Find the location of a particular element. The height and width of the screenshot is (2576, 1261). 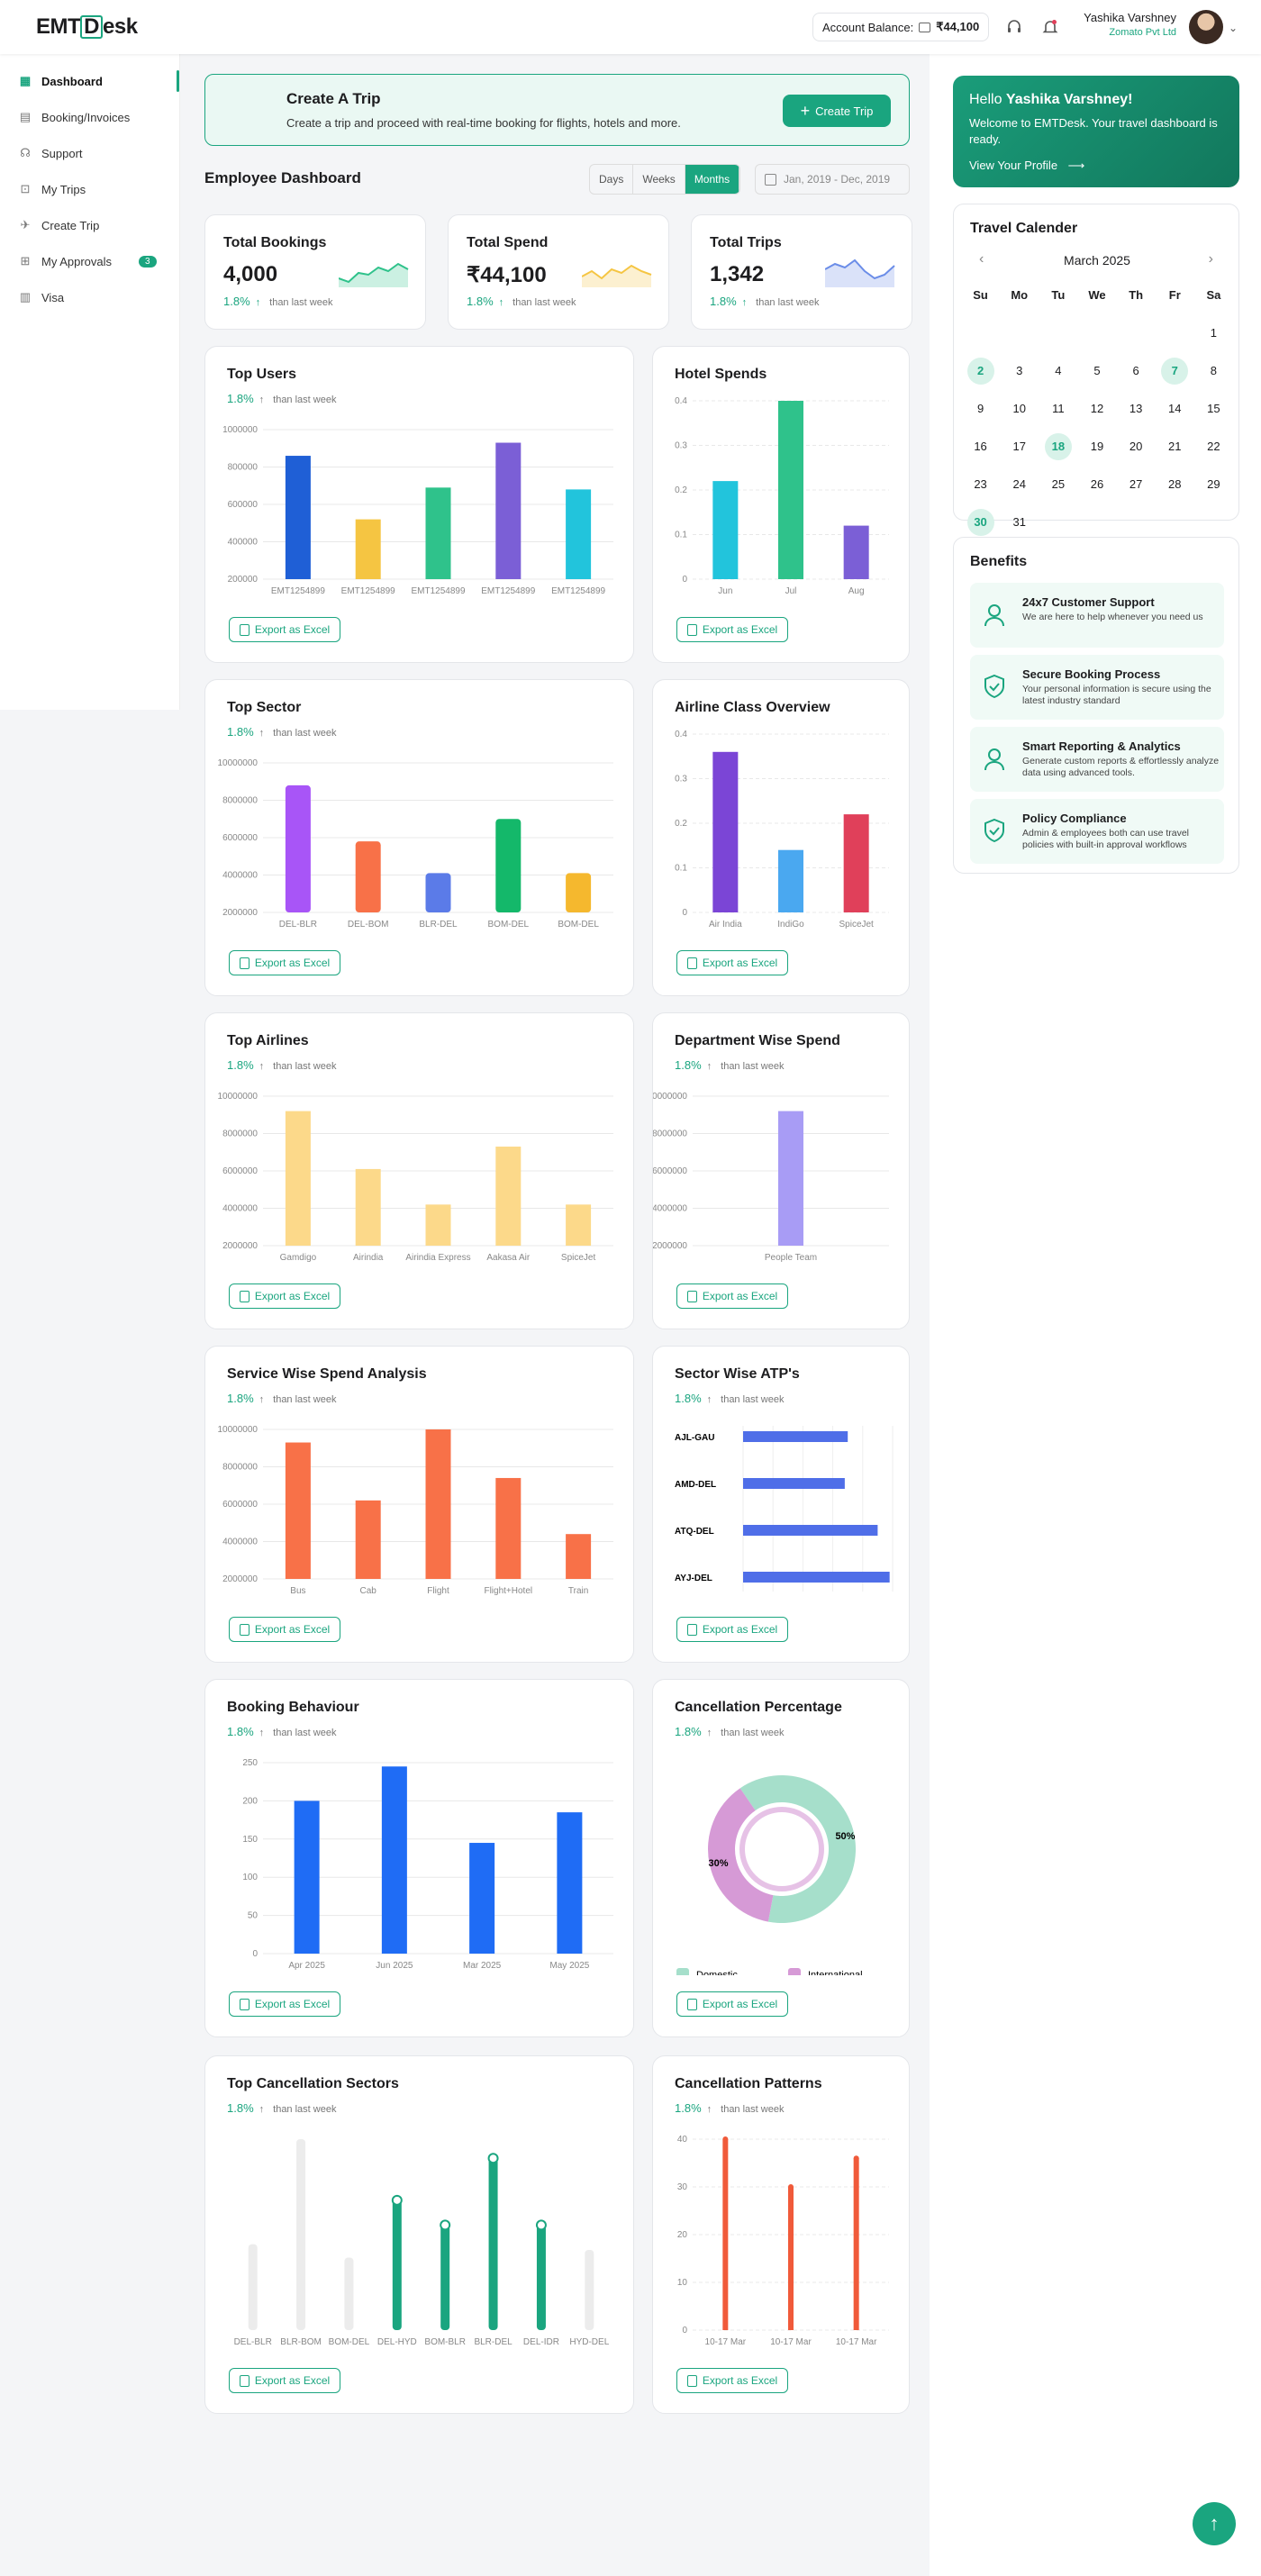

create-trip-button: + Create Trip is located at coordinates (837, 111).